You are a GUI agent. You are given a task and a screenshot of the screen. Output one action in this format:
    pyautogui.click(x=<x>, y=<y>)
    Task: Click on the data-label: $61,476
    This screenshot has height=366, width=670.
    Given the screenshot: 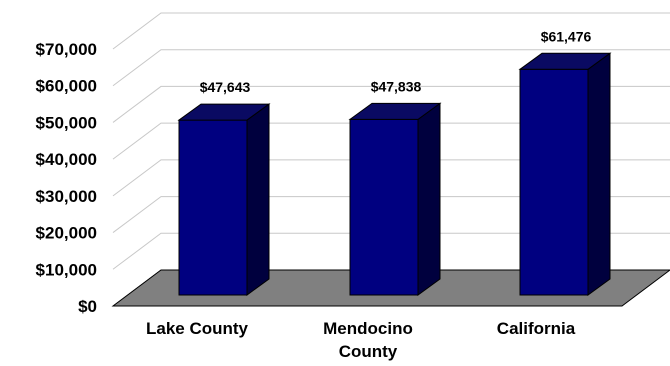 What is the action you would take?
    pyautogui.click(x=566, y=36)
    